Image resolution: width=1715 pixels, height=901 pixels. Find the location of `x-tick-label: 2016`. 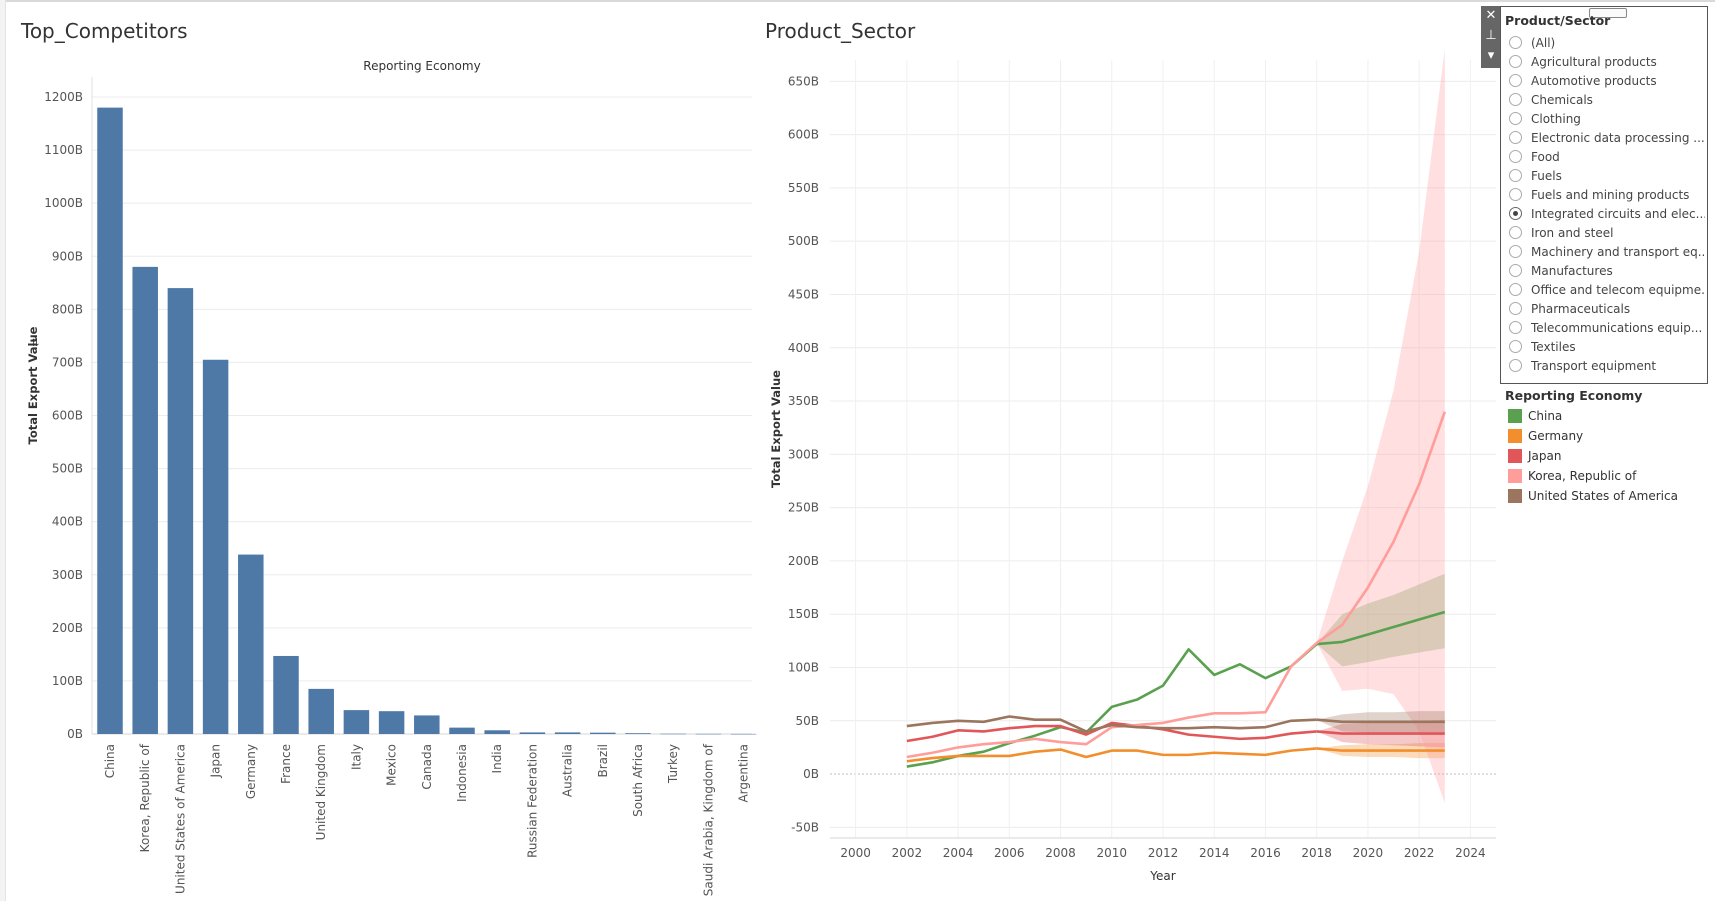

x-tick-label: 2016 is located at coordinates (1265, 853).